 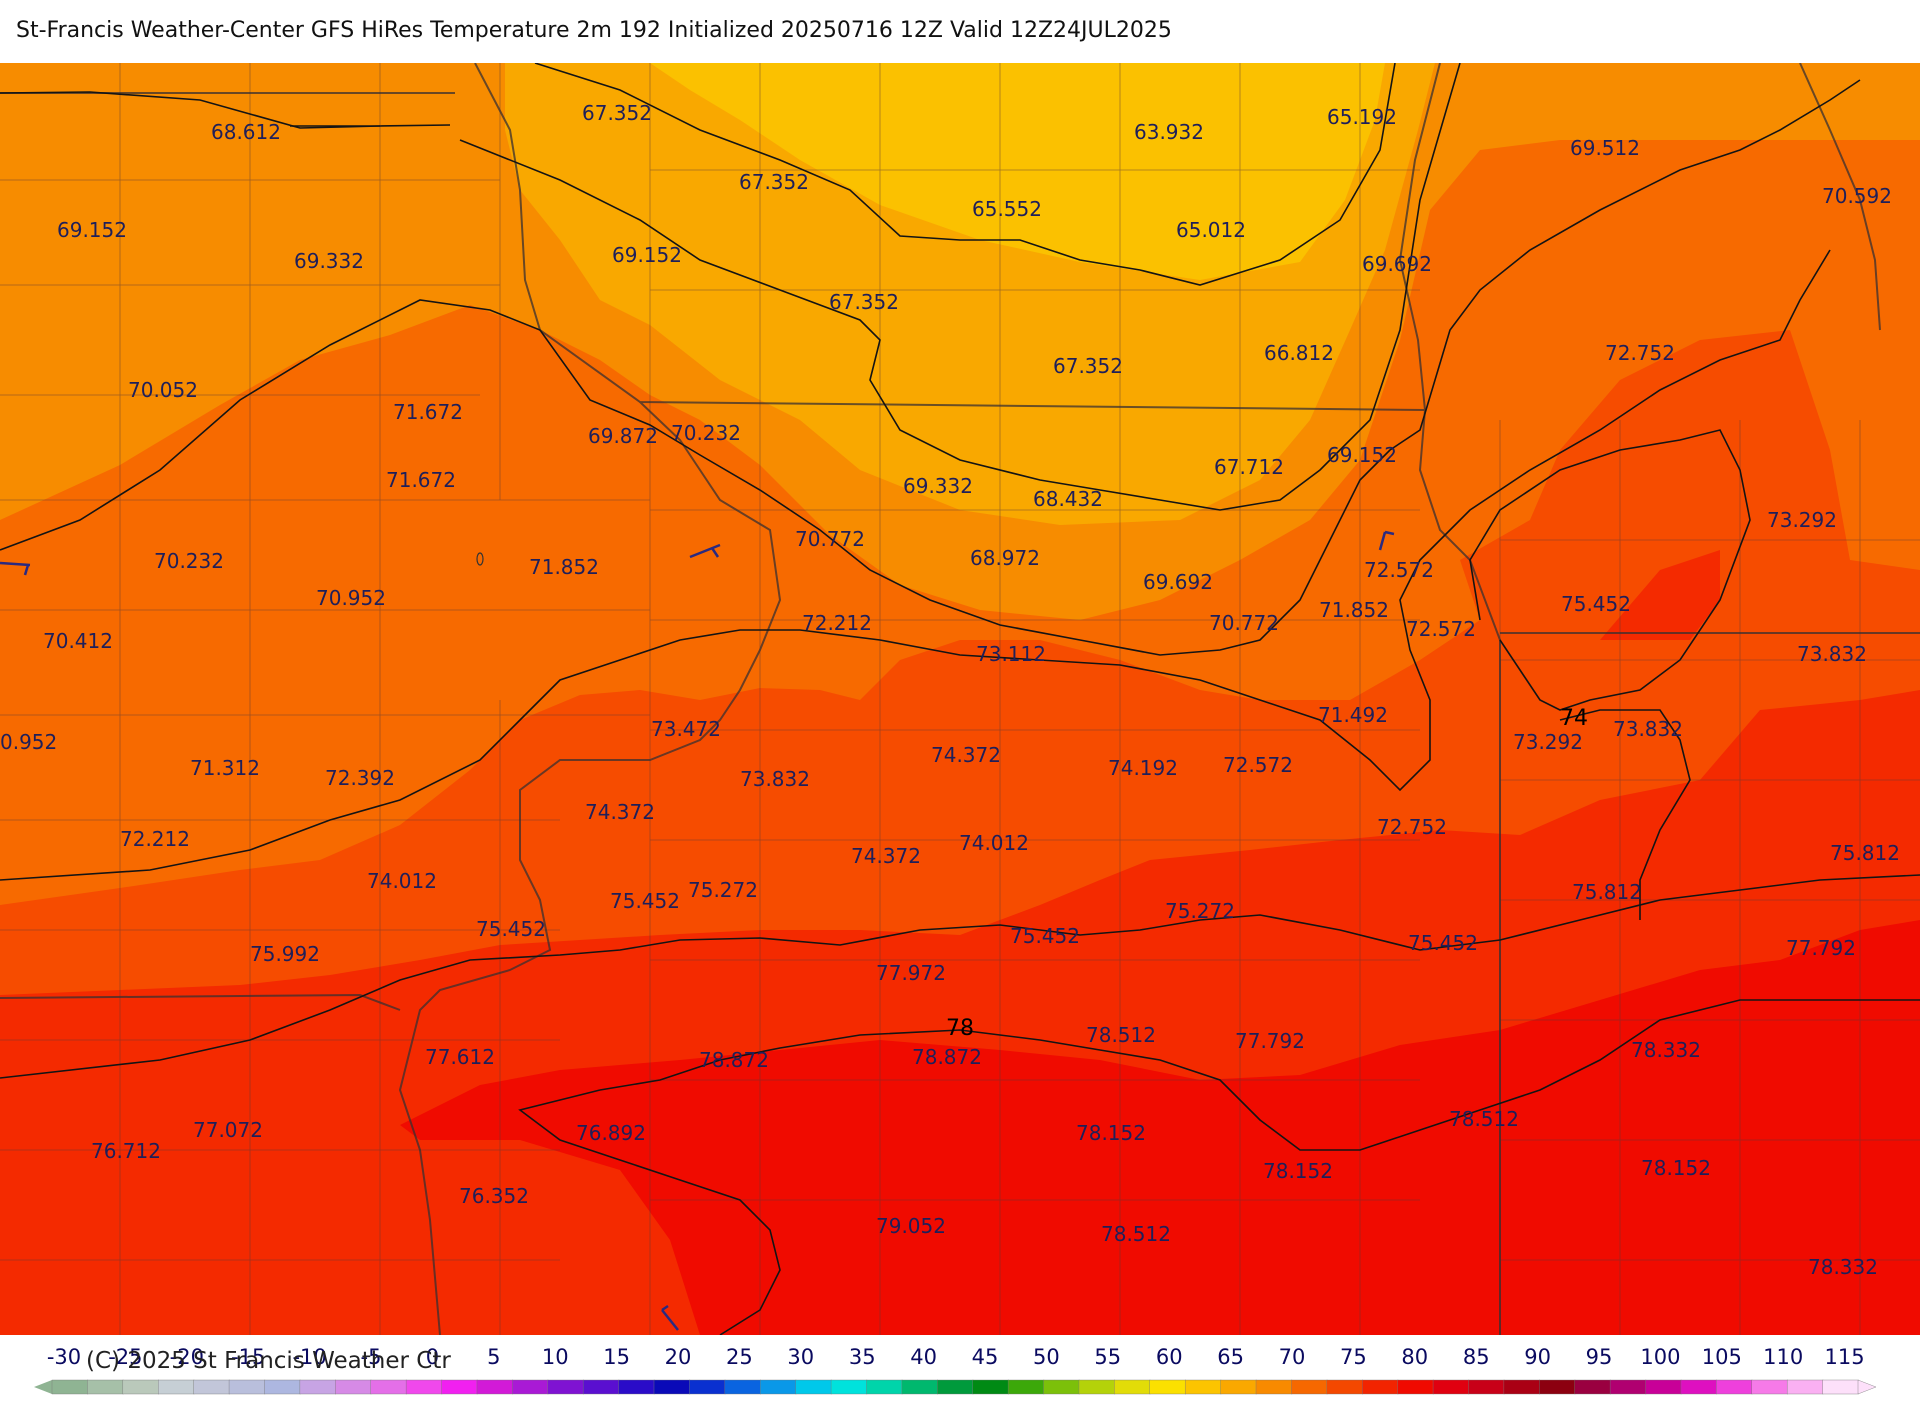 I want to click on colorbar-tick-label: 25, so click(x=739, y=1357).